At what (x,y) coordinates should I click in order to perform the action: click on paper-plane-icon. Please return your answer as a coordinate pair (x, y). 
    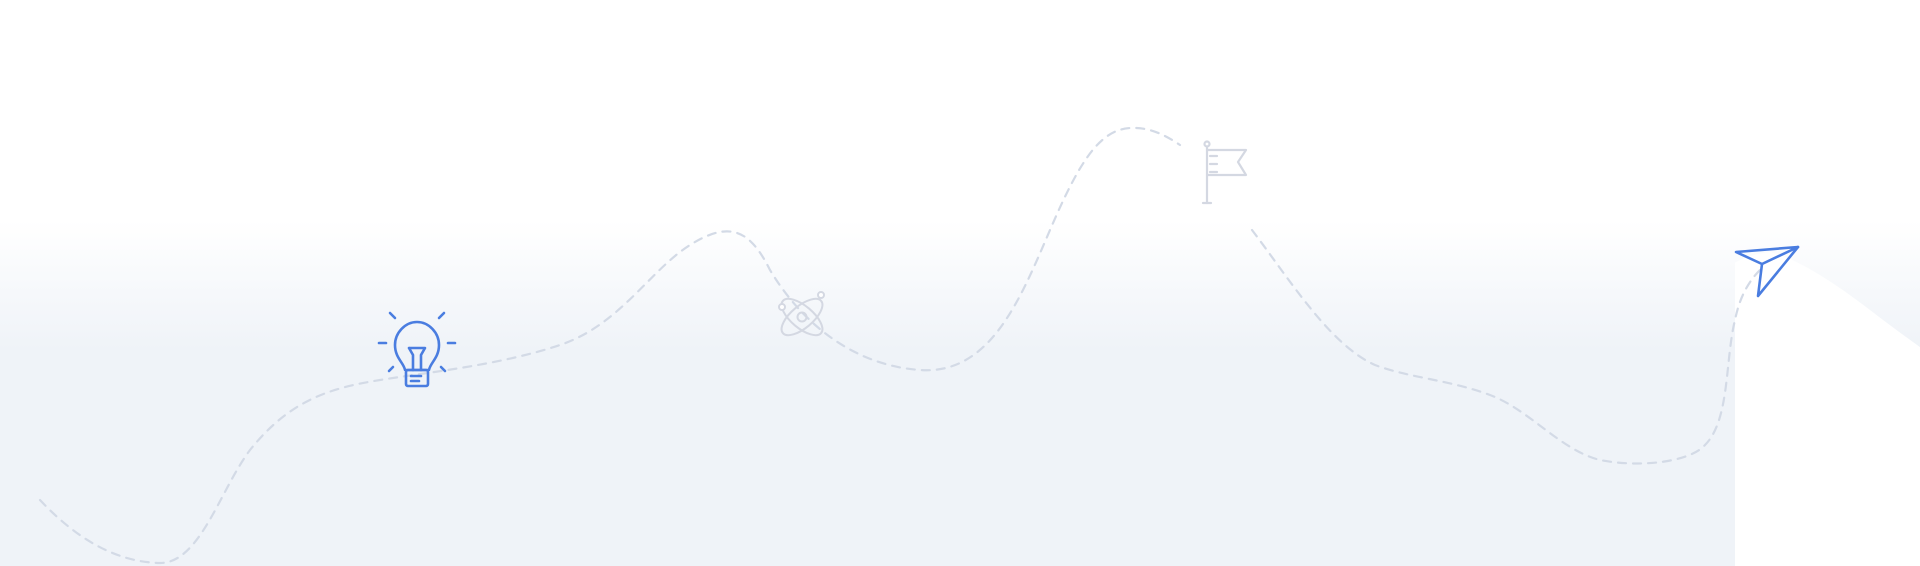
    Looking at the image, I should click on (1767, 271).